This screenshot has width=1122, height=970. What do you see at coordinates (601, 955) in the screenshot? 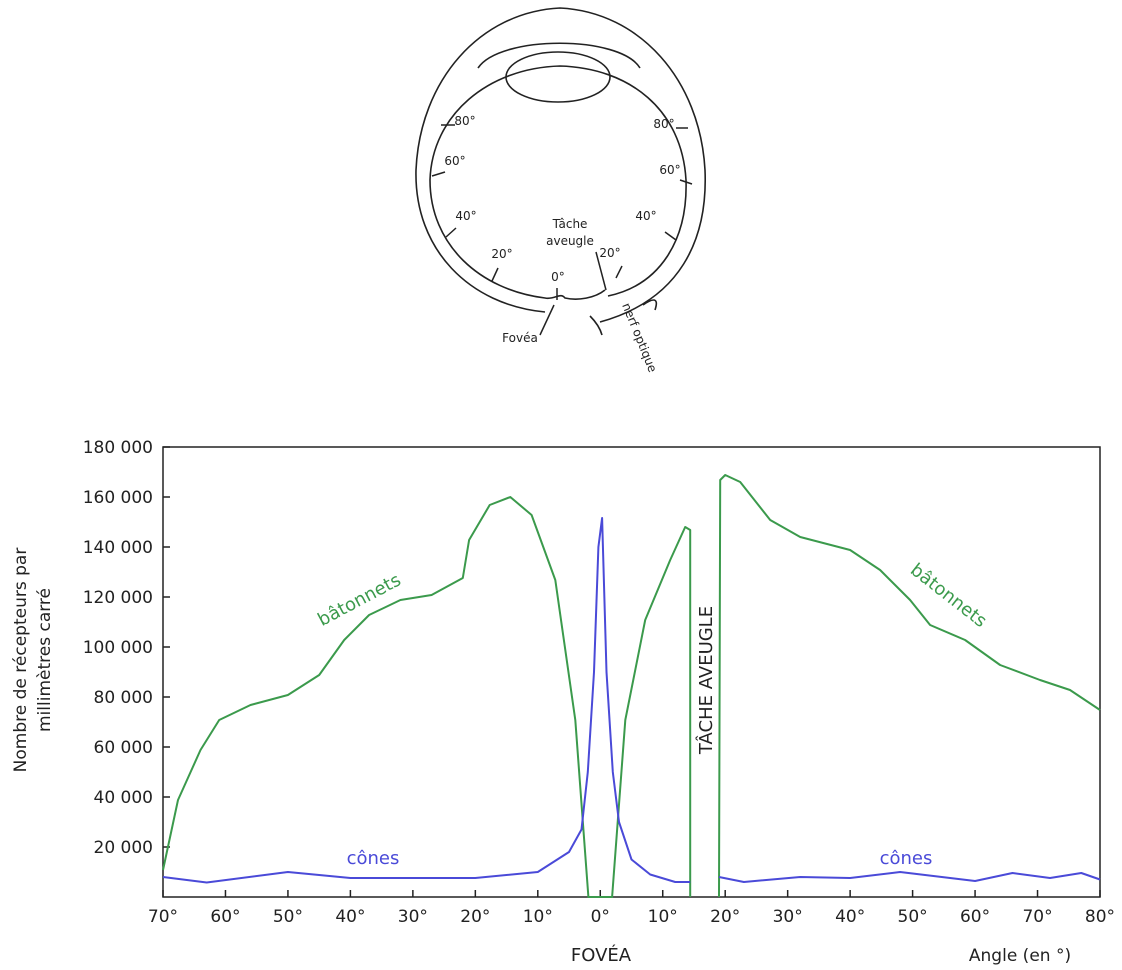
I see `annotation: FOVÉA` at bounding box center [601, 955].